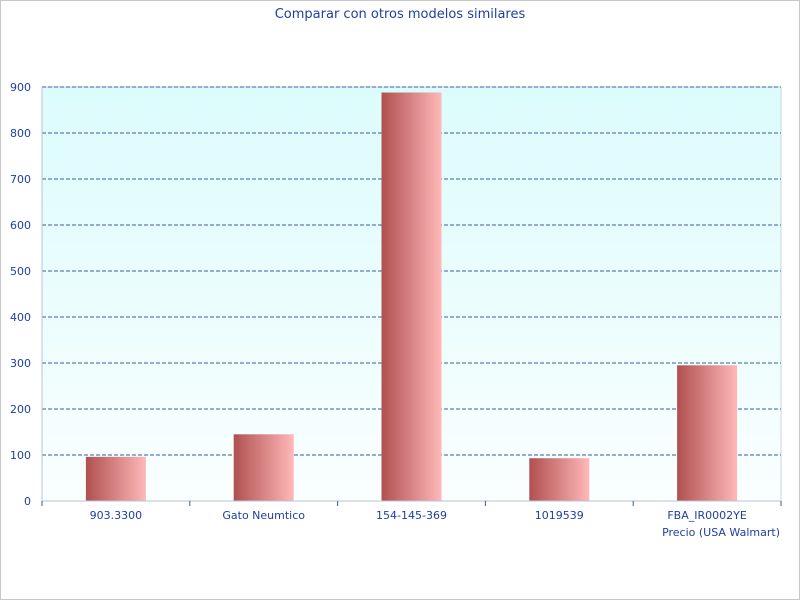 The width and height of the screenshot is (800, 601). Describe the element at coordinates (20, 133) in the screenshot. I see `y-tick-label: 800` at that location.